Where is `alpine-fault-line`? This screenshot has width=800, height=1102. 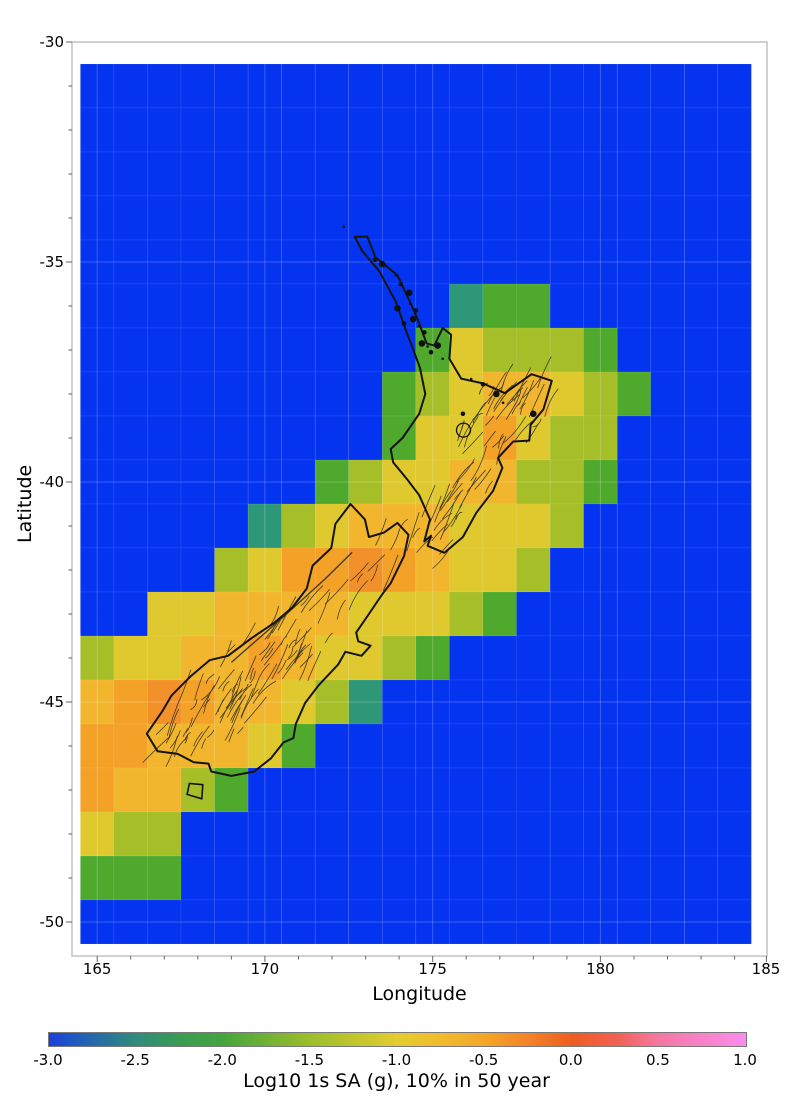 alpine-fault-line is located at coordinates (291, 607).